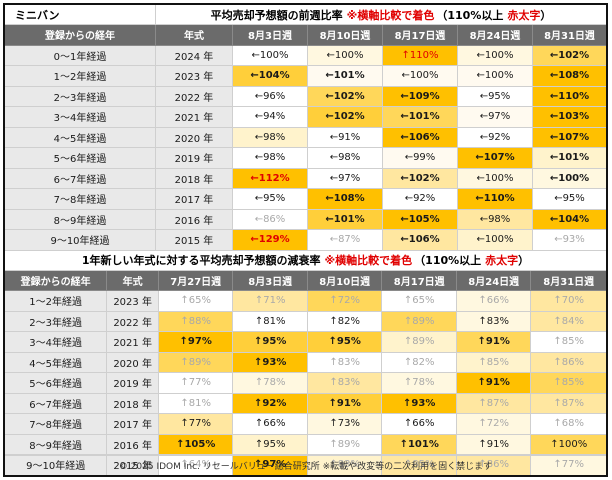 This screenshot has width=612, height=480. I want to click on ratio-cell: ←99%, so click(420, 158).